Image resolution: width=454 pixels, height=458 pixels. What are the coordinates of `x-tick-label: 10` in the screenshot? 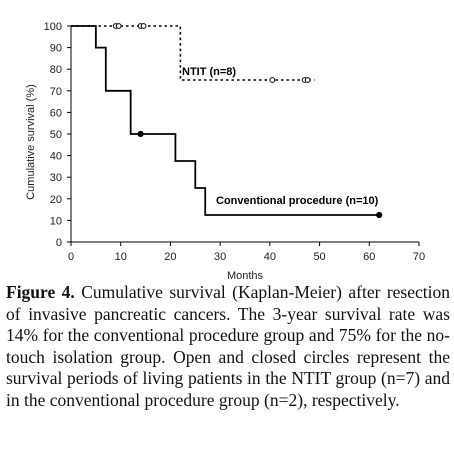 It's located at (121, 257).